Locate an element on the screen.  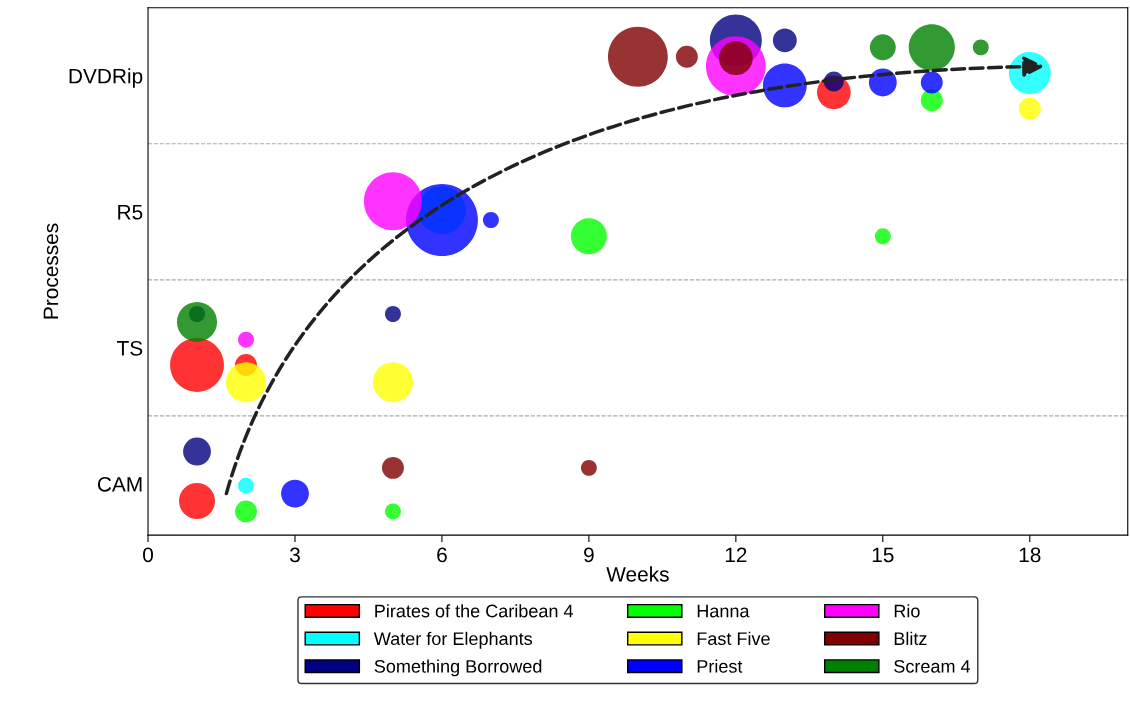
legend-label: Priest is located at coordinates (720, 666).